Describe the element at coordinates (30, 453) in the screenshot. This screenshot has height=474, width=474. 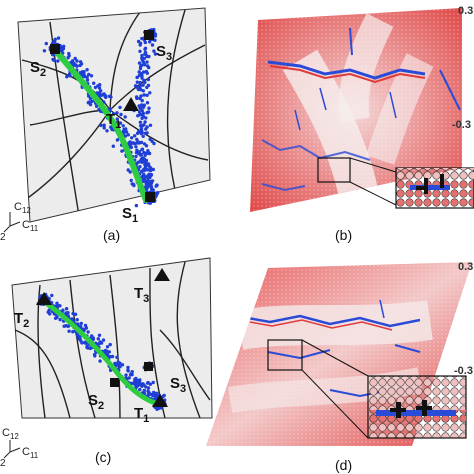
I see `axis-label-c11-c: C11` at that location.